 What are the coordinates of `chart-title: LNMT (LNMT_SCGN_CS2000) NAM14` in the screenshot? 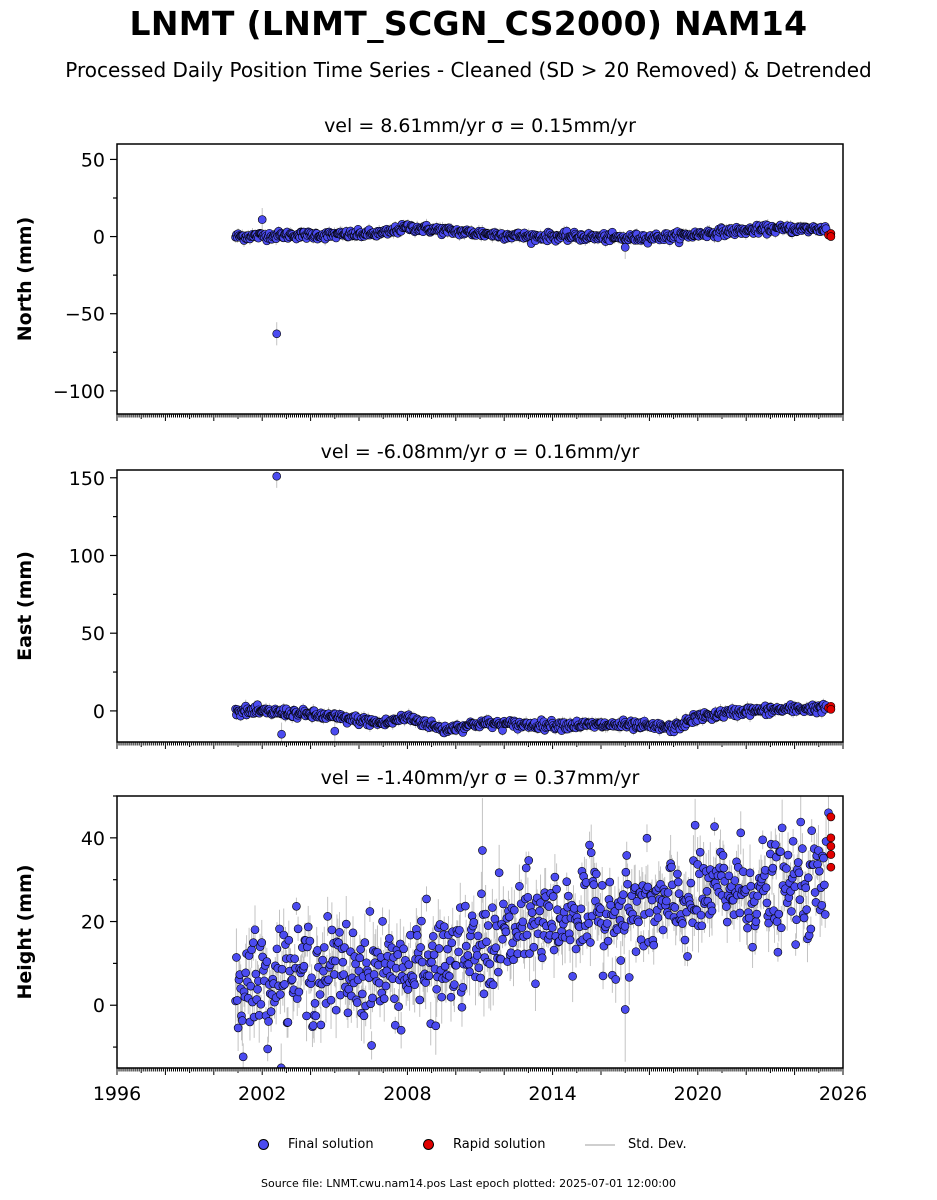 It's located at (468, 23).